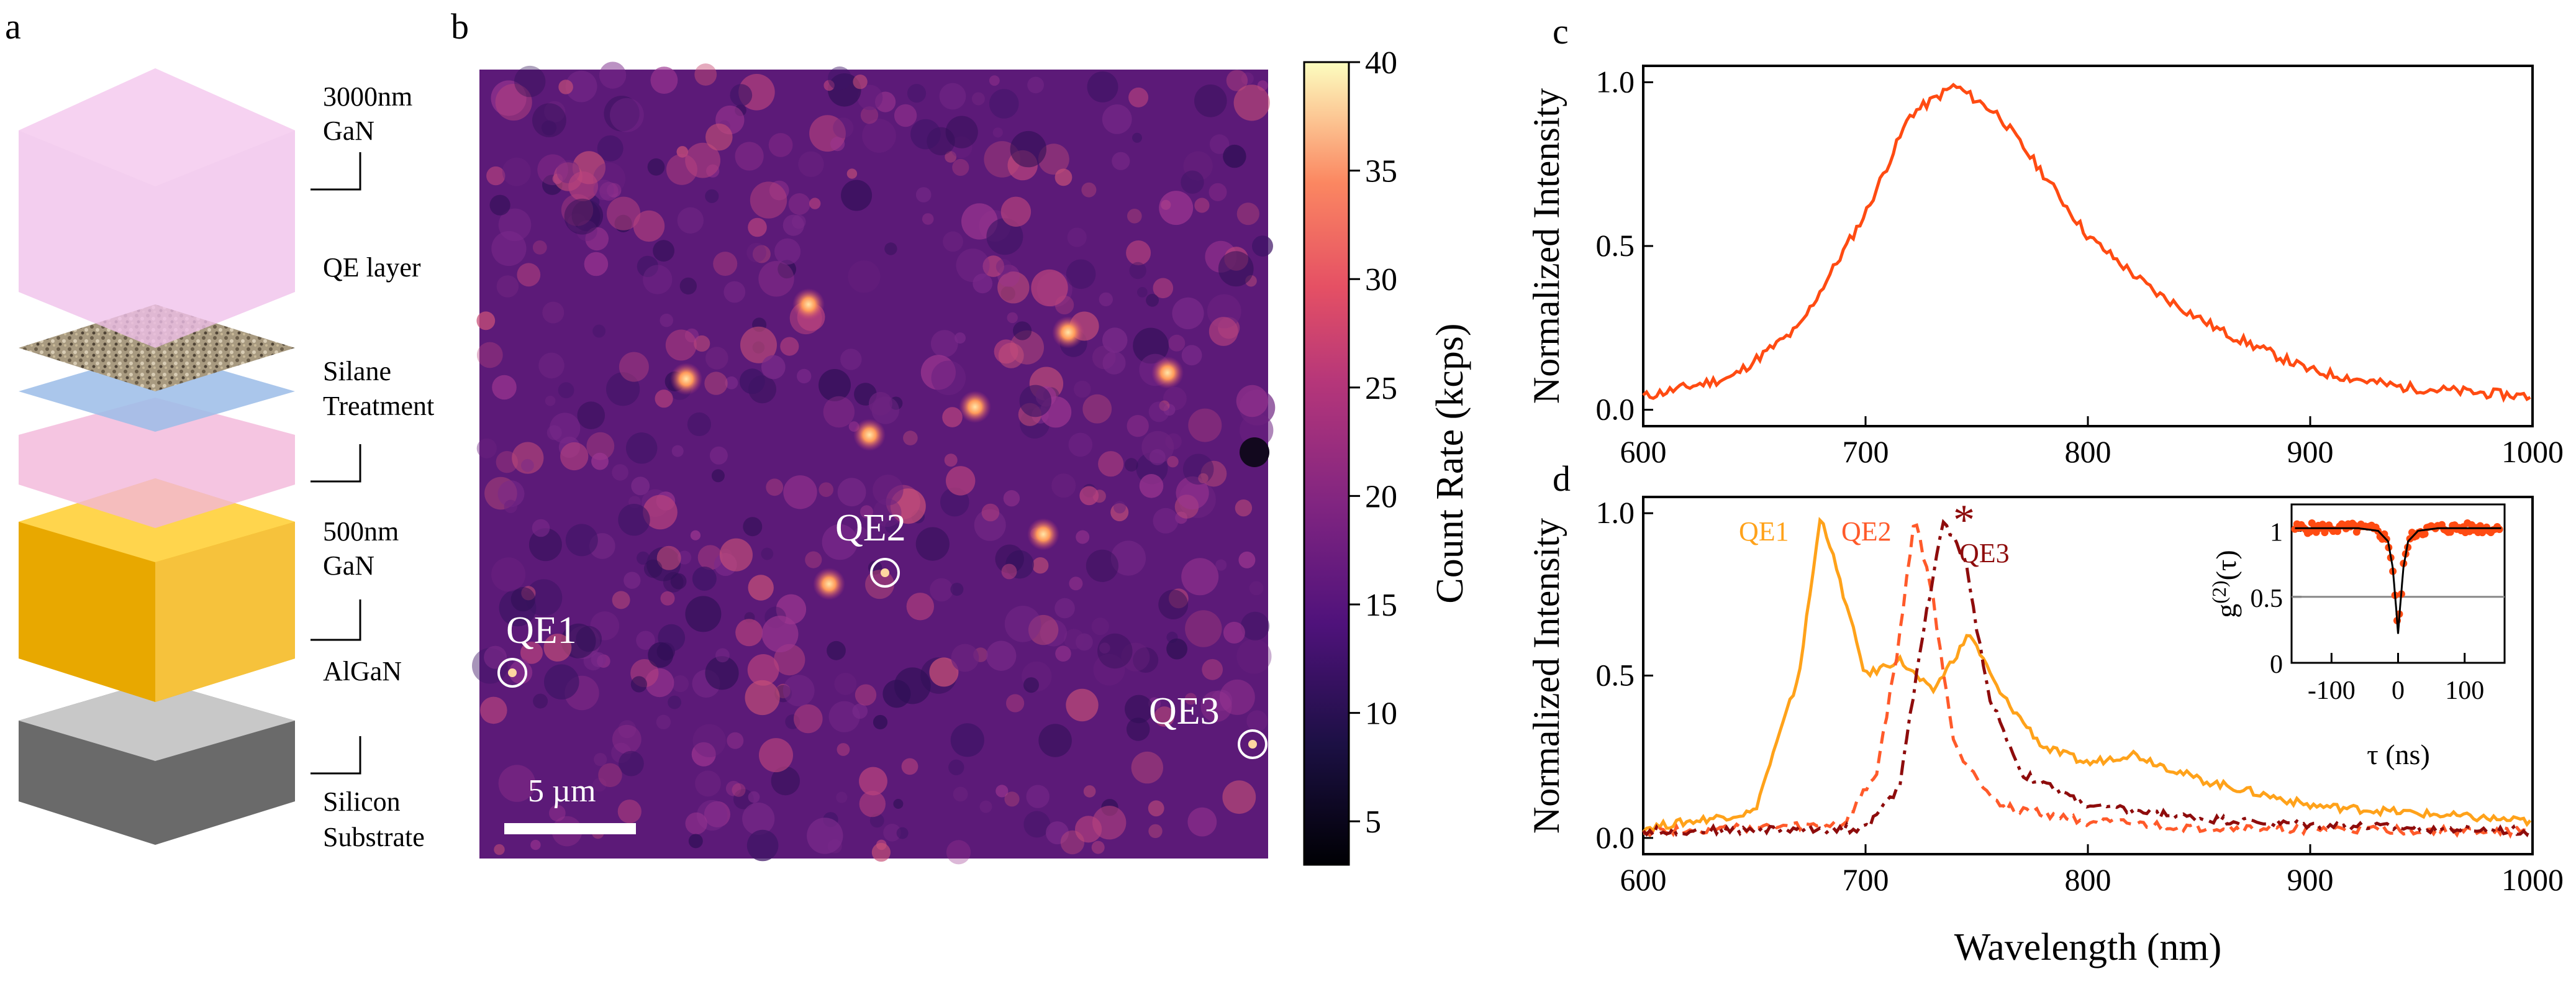 The image size is (2576, 984). I want to click on layer-algan, so click(157, 590).